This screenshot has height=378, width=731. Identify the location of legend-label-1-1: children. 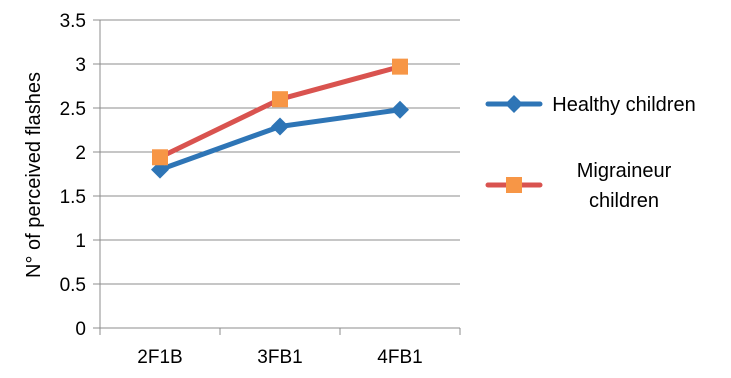
(624, 201).